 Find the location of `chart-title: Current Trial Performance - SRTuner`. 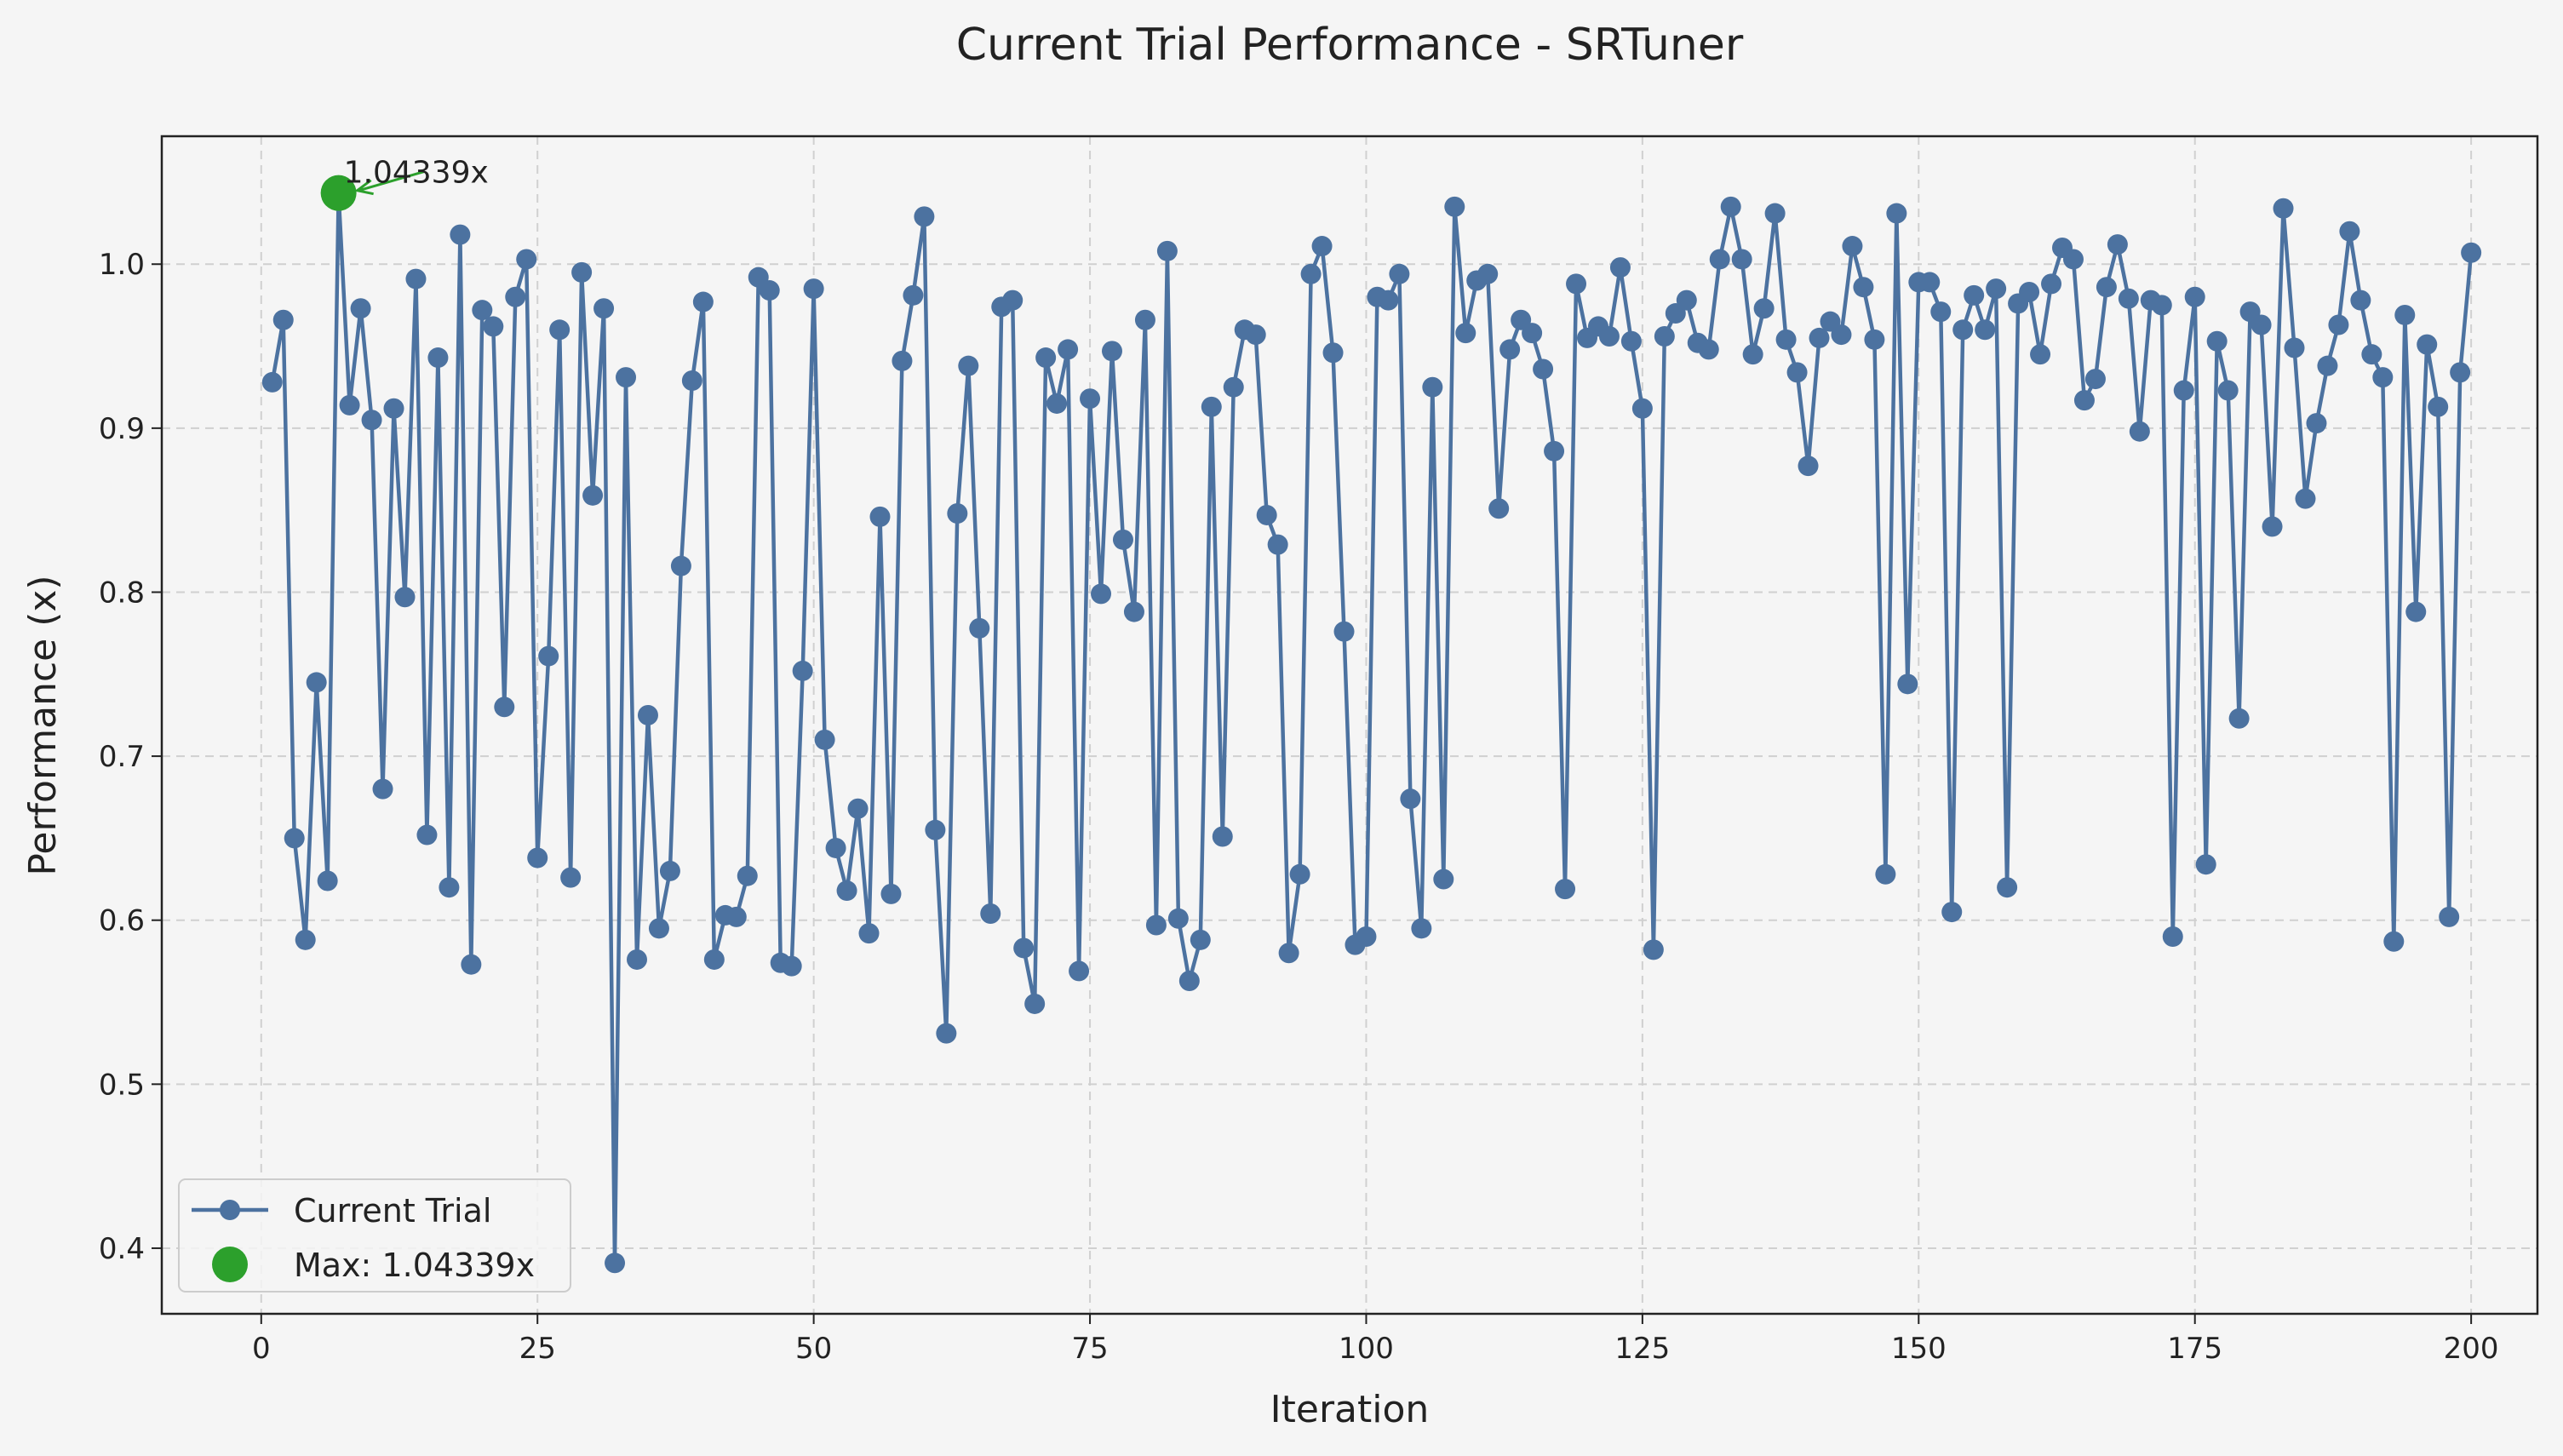

chart-title: Current Trial Performance - SRTuner is located at coordinates (1350, 45).